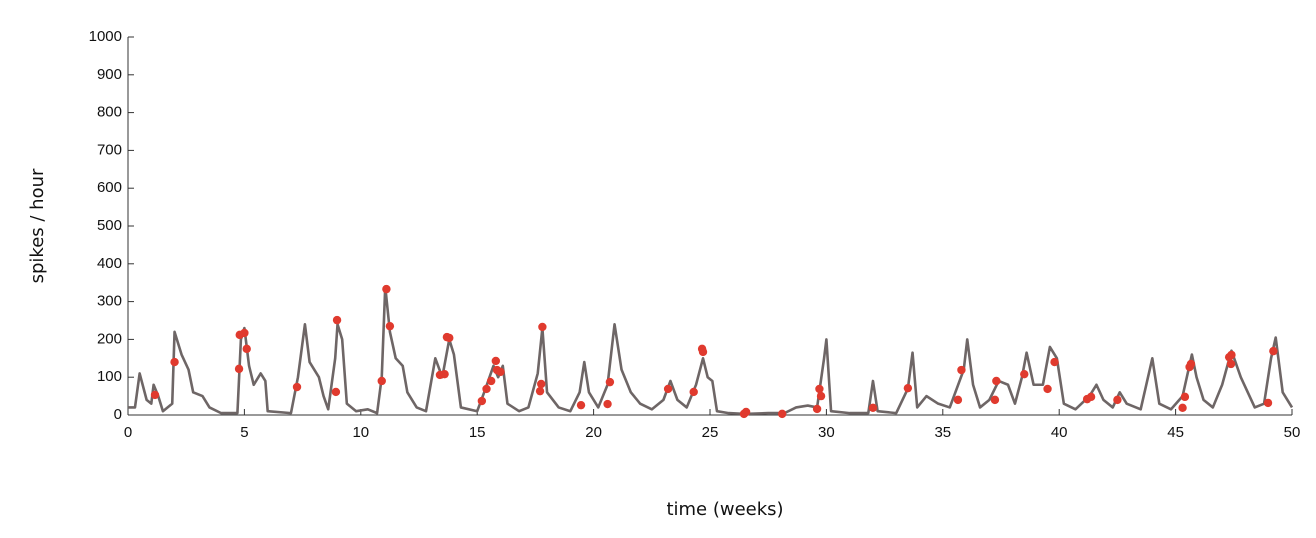 This screenshot has width=1316, height=538. I want to click on x-tick-label: 5, so click(244, 432).